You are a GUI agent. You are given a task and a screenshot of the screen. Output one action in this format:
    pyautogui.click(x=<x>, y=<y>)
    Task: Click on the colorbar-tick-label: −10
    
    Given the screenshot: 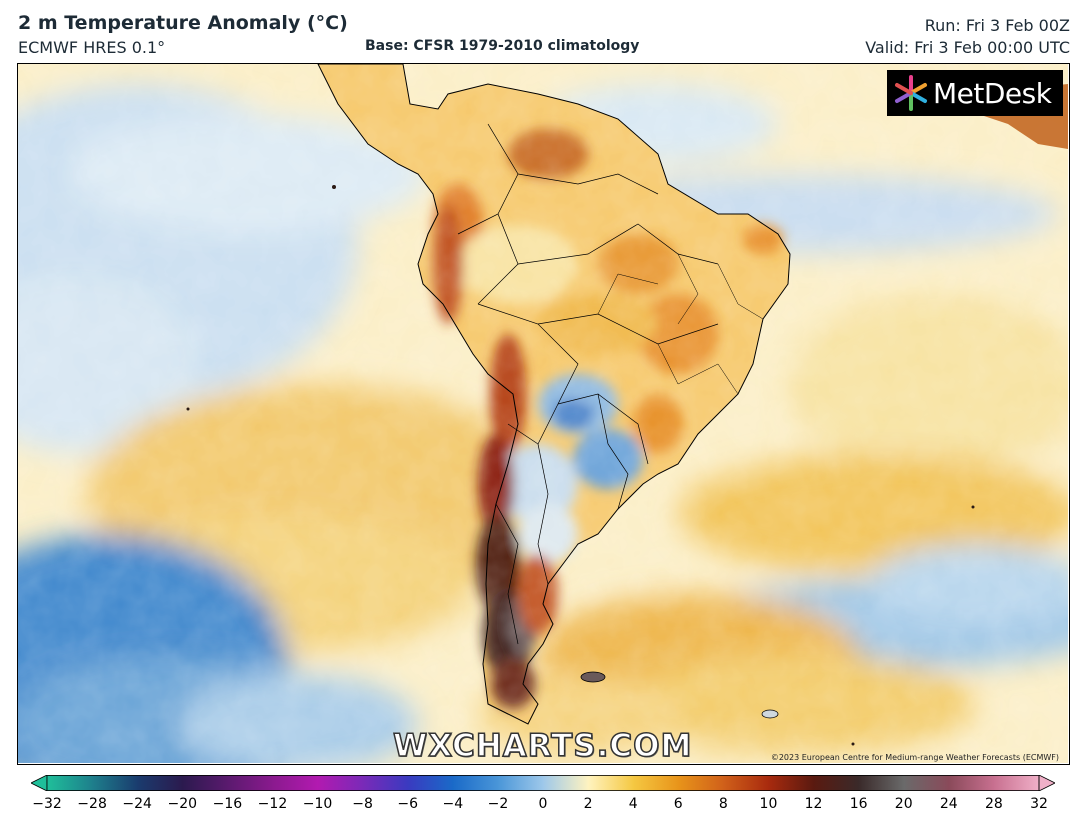 What is the action you would take?
    pyautogui.click(x=317, y=804)
    